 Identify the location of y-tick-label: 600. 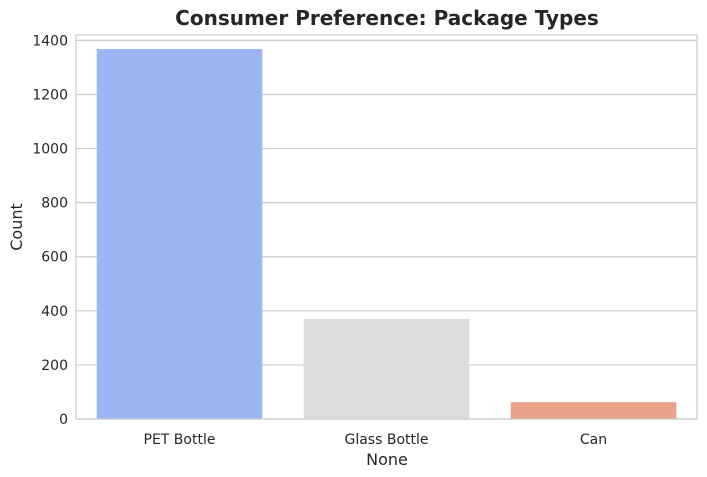
(54, 258).